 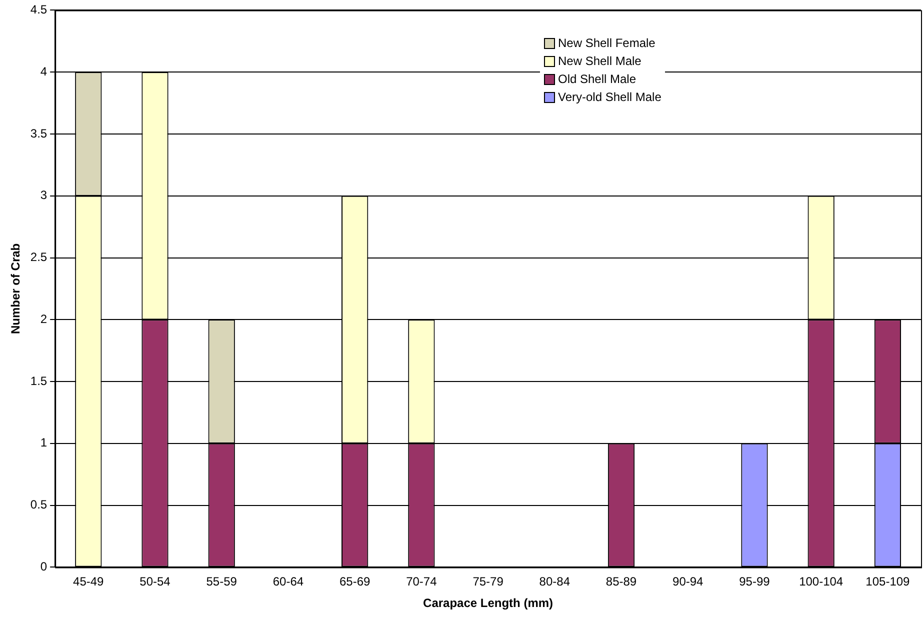 I want to click on x-tick-label: 65-69, so click(x=354, y=581).